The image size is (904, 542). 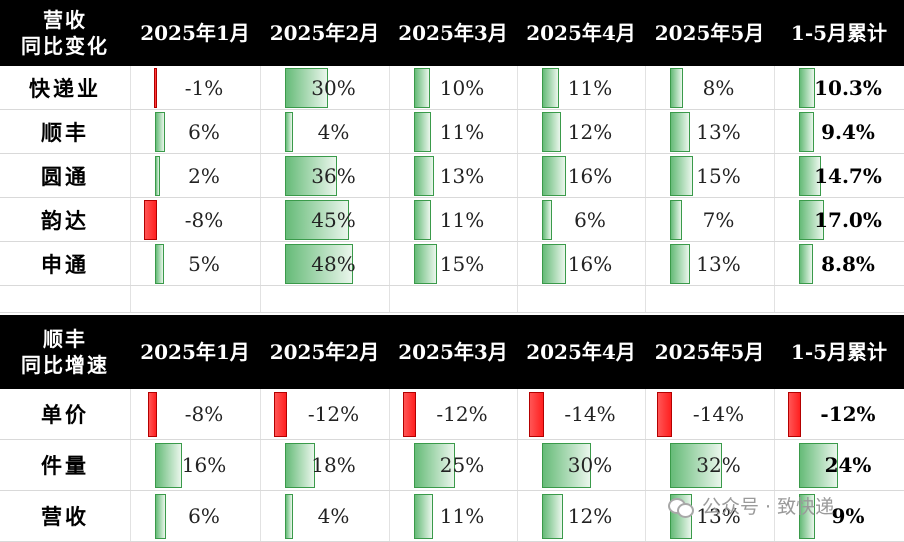 What do you see at coordinates (453, 352) in the screenshot?
I see `column-header: 2025年3月` at bounding box center [453, 352].